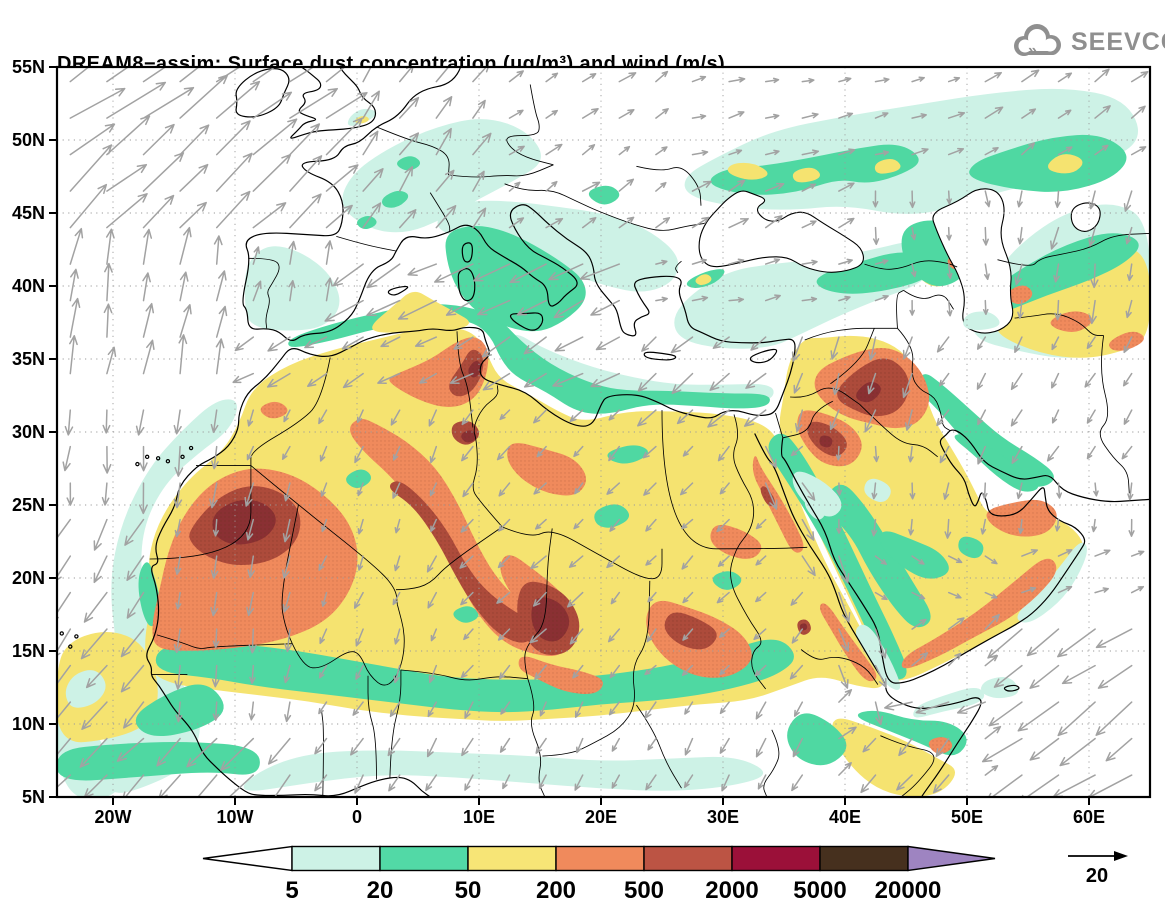 The height and width of the screenshot is (907, 1165). I want to click on lon-label: 20E, so click(601, 817).